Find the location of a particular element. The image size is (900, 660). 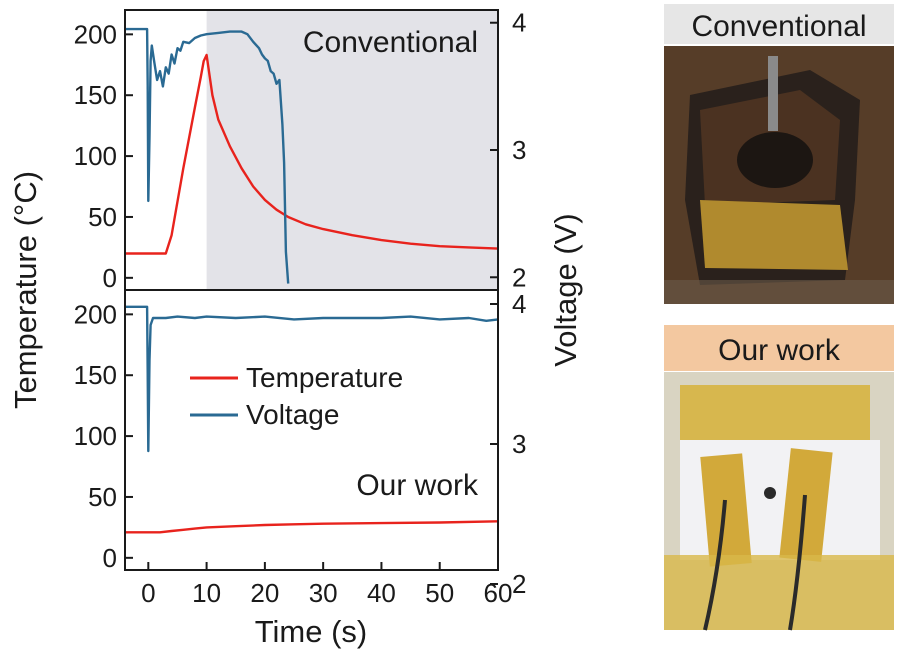

legend: Temperature Voltage is located at coordinates (296, 396).